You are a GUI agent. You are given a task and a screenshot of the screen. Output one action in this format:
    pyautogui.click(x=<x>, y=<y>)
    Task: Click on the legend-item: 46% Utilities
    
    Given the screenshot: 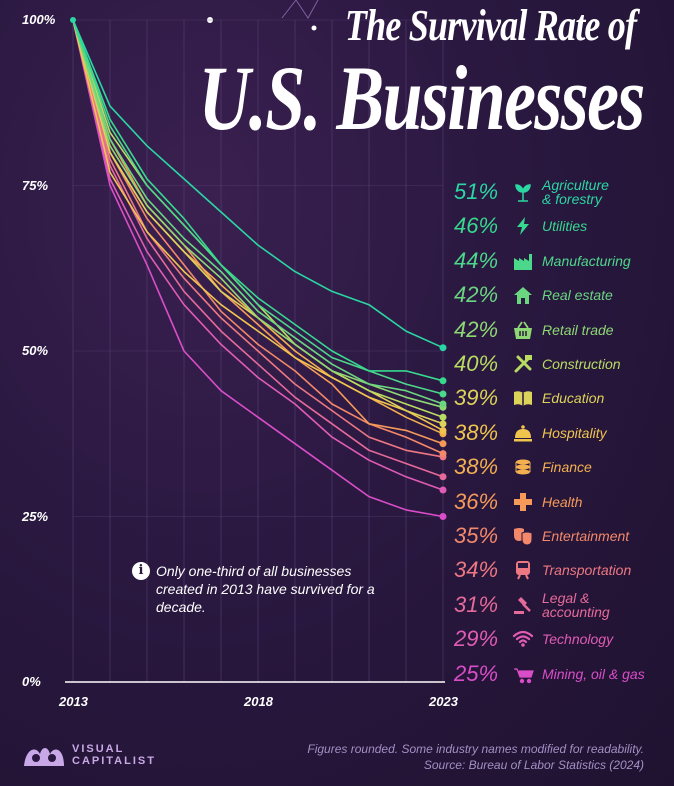 What is the action you would take?
    pyautogui.click(x=520, y=226)
    